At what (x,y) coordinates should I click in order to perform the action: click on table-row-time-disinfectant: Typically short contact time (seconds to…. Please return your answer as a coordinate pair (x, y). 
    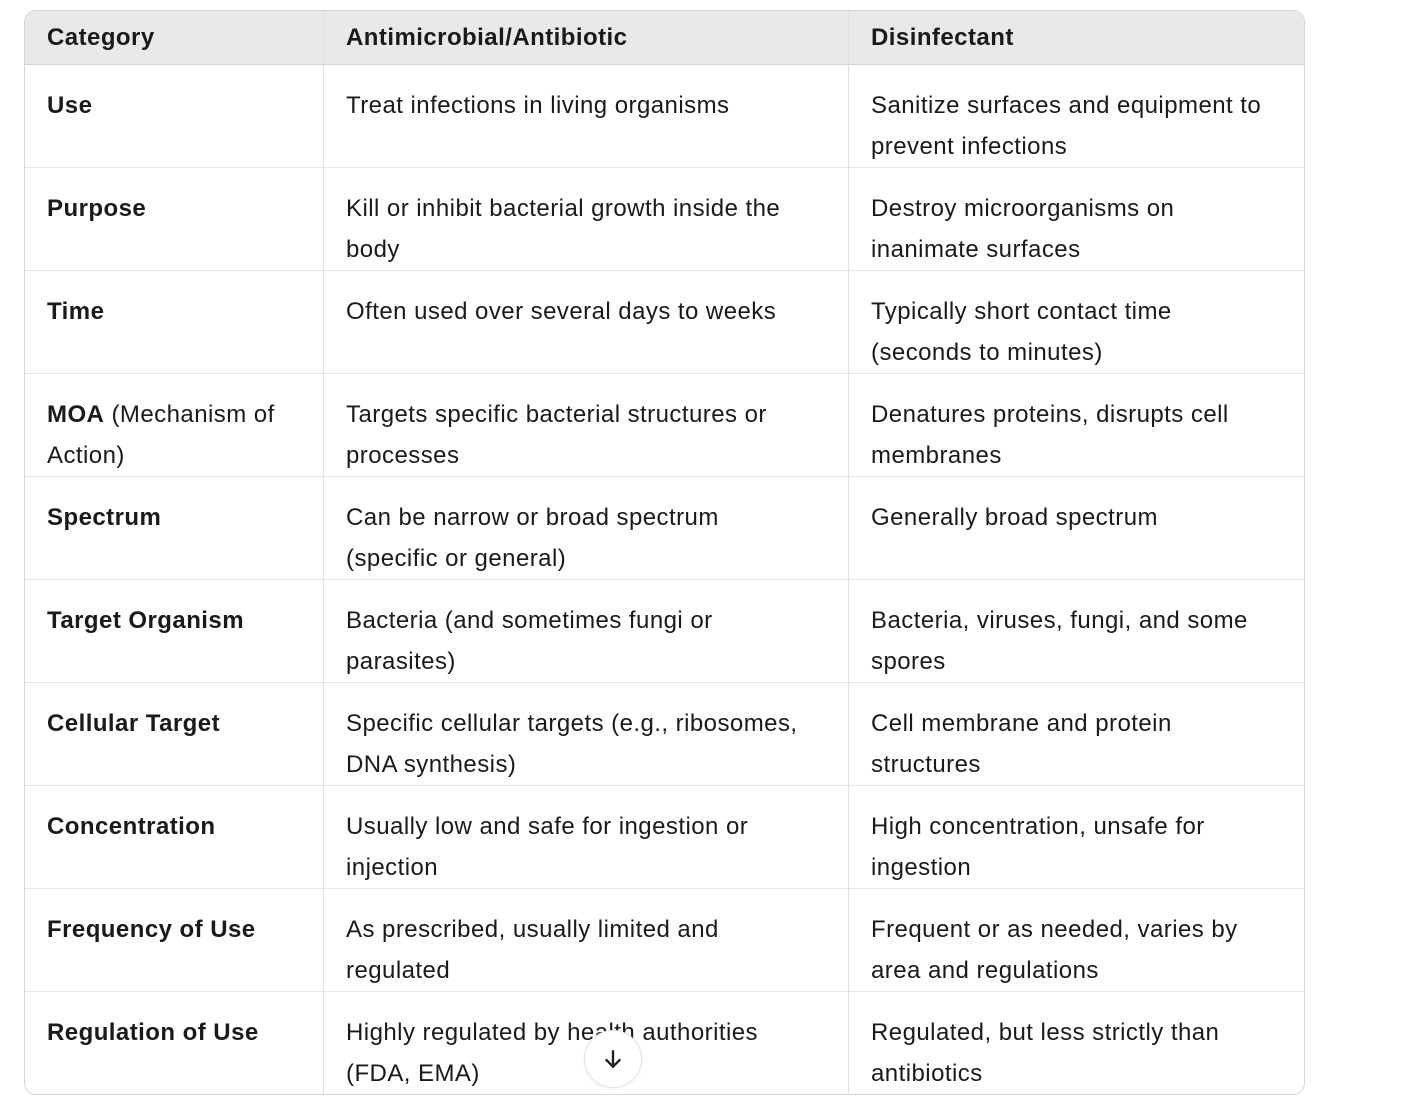
    Looking at the image, I should click on (1076, 321).